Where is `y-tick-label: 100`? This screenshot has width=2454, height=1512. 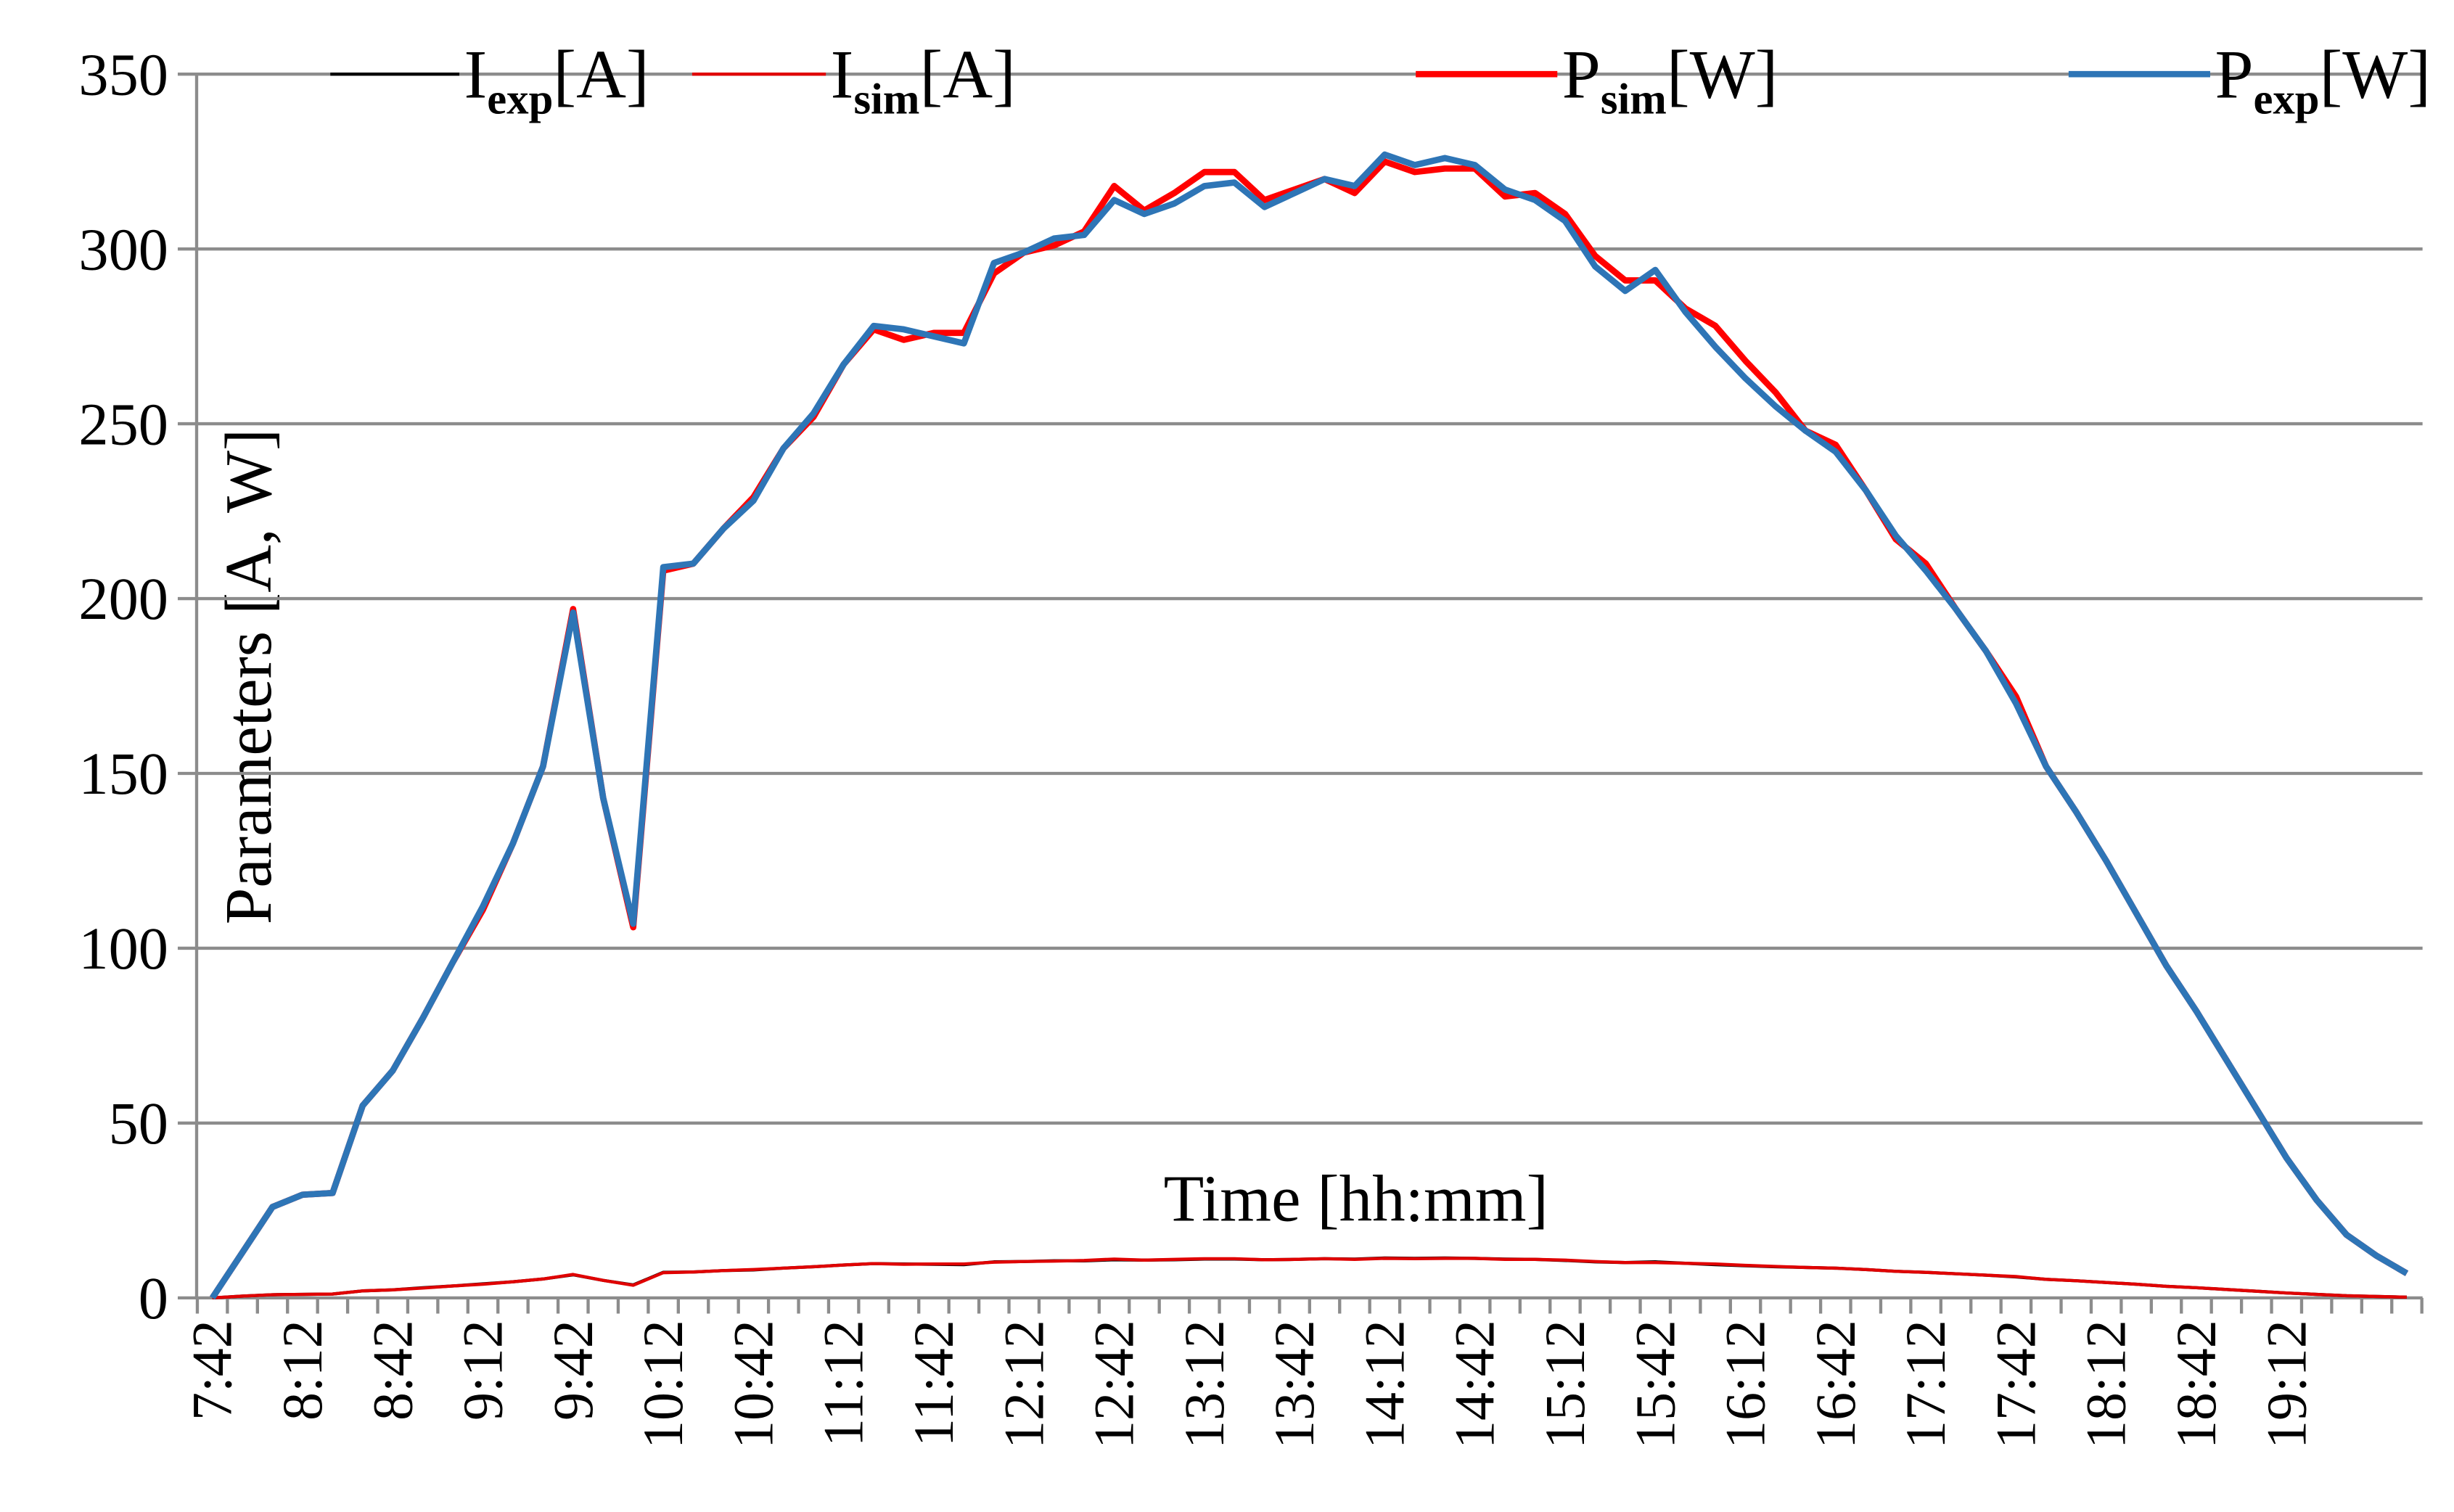 y-tick-label: 100 is located at coordinates (123, 949).